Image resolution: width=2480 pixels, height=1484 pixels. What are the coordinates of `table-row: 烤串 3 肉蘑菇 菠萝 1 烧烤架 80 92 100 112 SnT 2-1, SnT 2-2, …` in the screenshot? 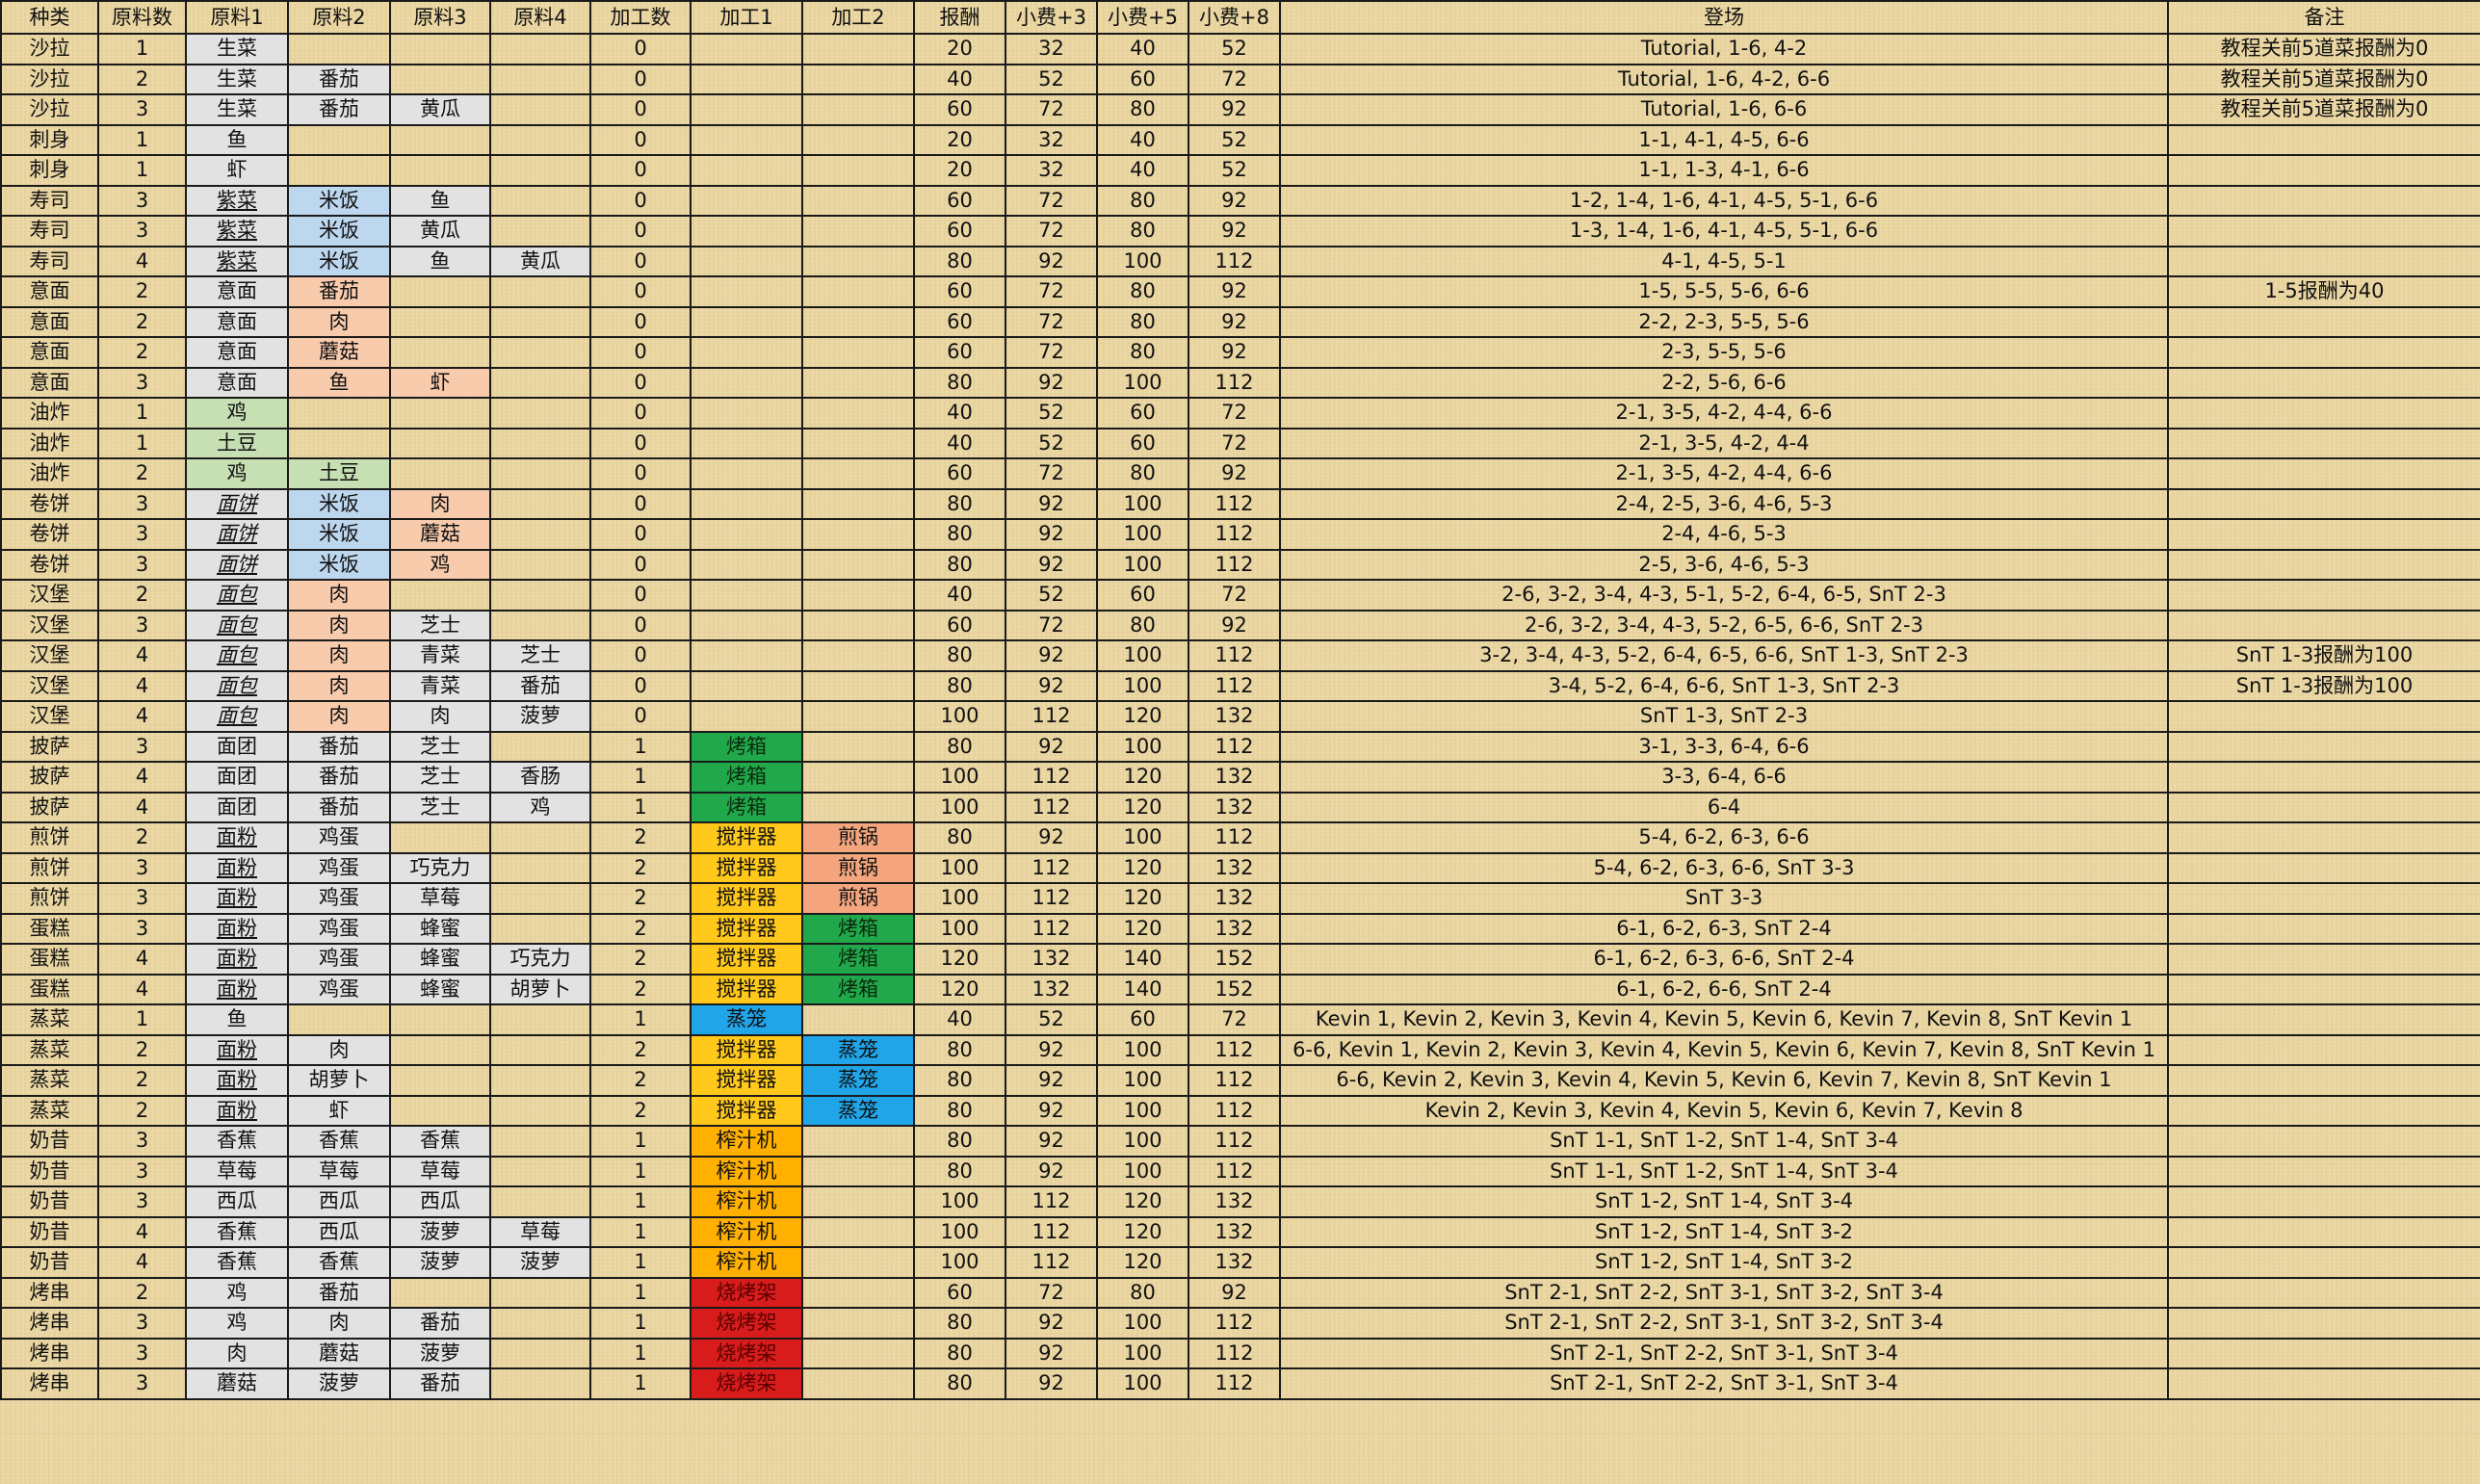 It's located at (1240, 1353).